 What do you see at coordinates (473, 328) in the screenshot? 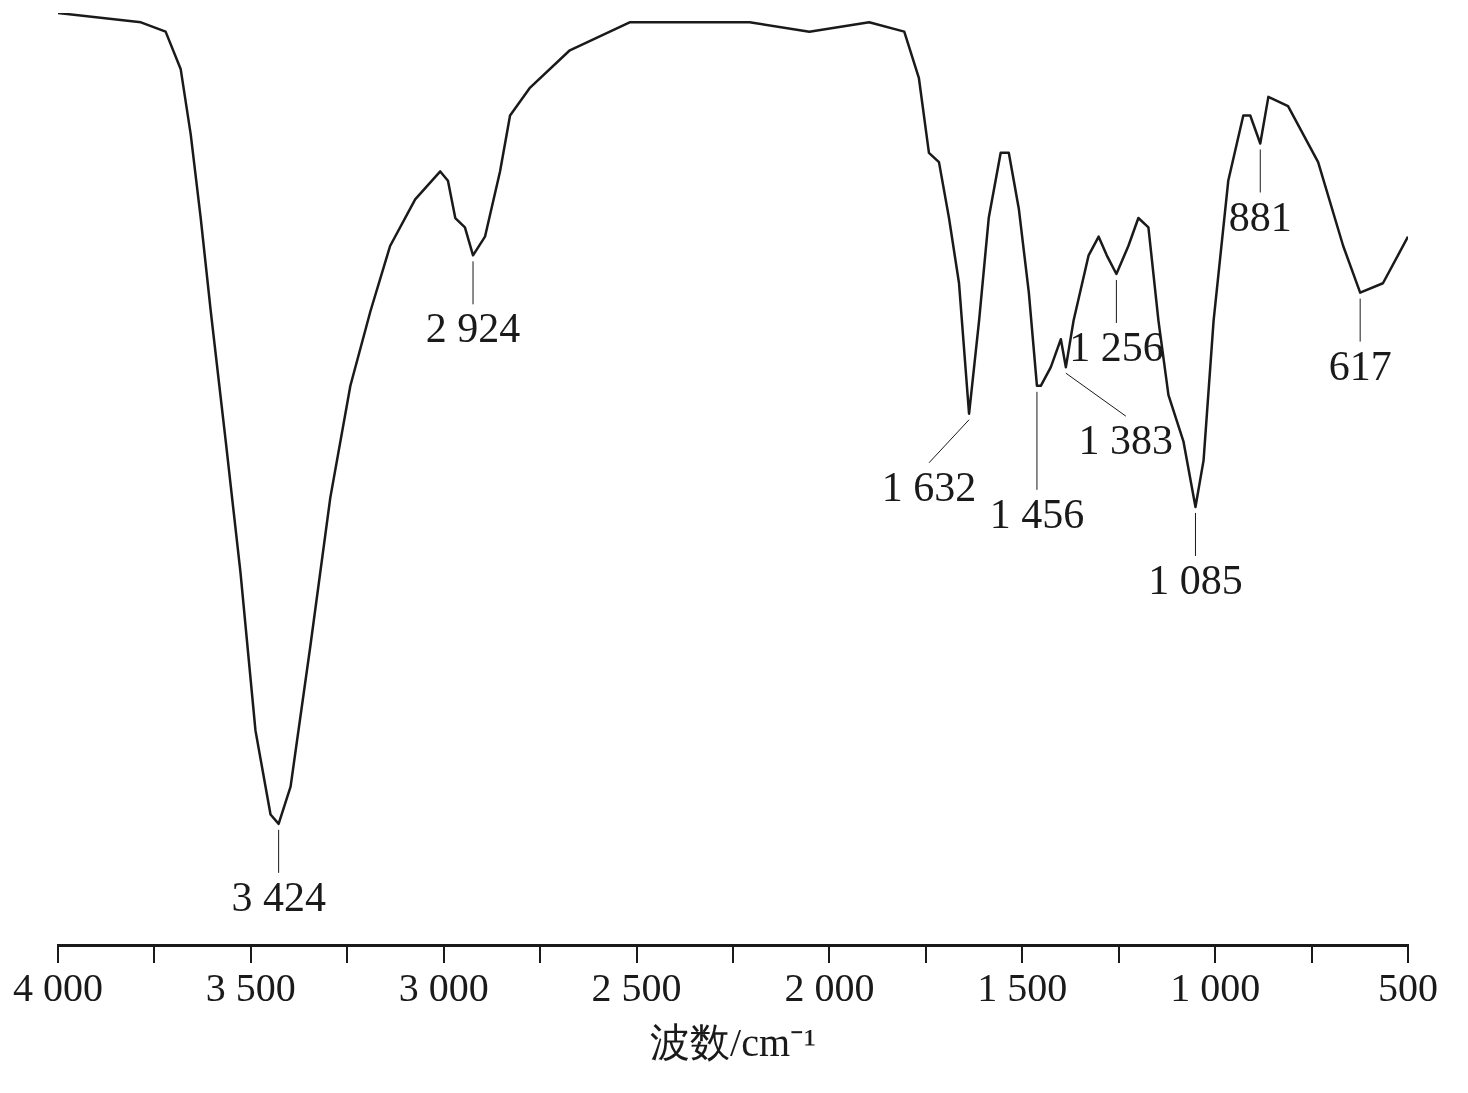
I see `annotation: 2 924` at bounding box center [473, 328].